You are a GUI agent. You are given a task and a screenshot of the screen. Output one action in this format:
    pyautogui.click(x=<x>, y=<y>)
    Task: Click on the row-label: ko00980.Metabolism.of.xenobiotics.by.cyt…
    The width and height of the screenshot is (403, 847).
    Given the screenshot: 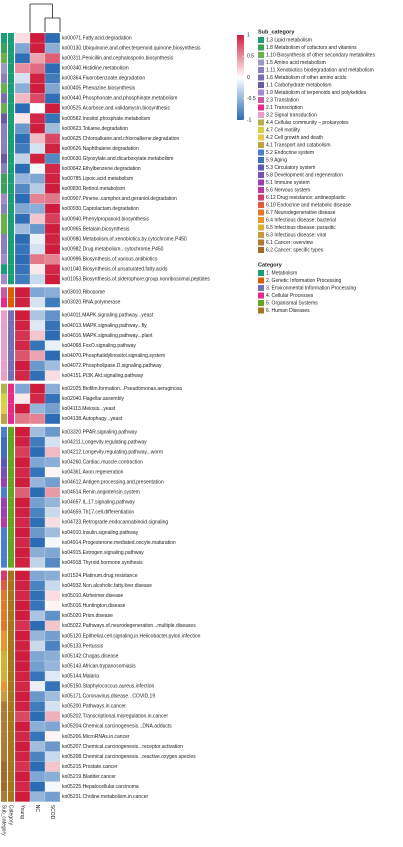 What is the action you would take?
    pyautogui.click(x=124, y=239)
    